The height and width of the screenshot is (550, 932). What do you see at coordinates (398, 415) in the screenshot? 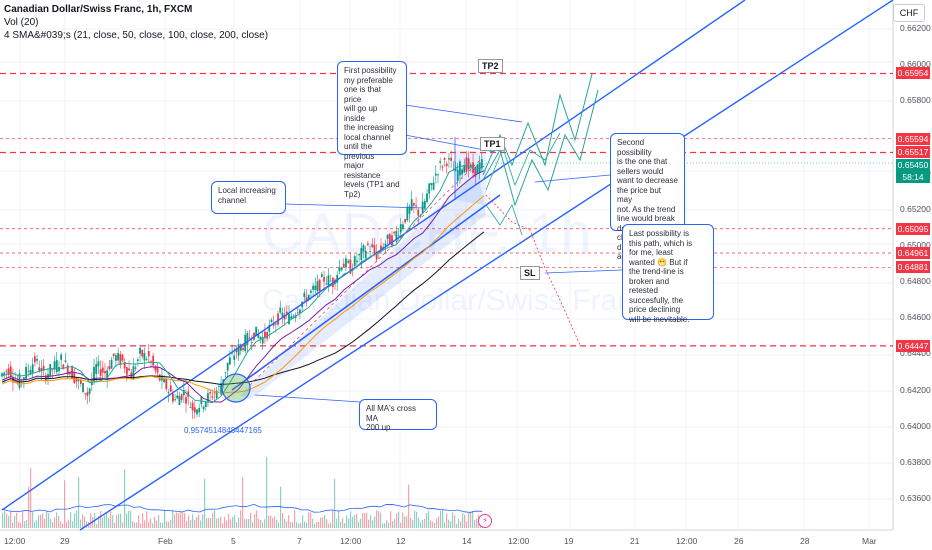
I see `note-ma-cross: All MA's cross MA 200 up` at bounding box center [398, 415].